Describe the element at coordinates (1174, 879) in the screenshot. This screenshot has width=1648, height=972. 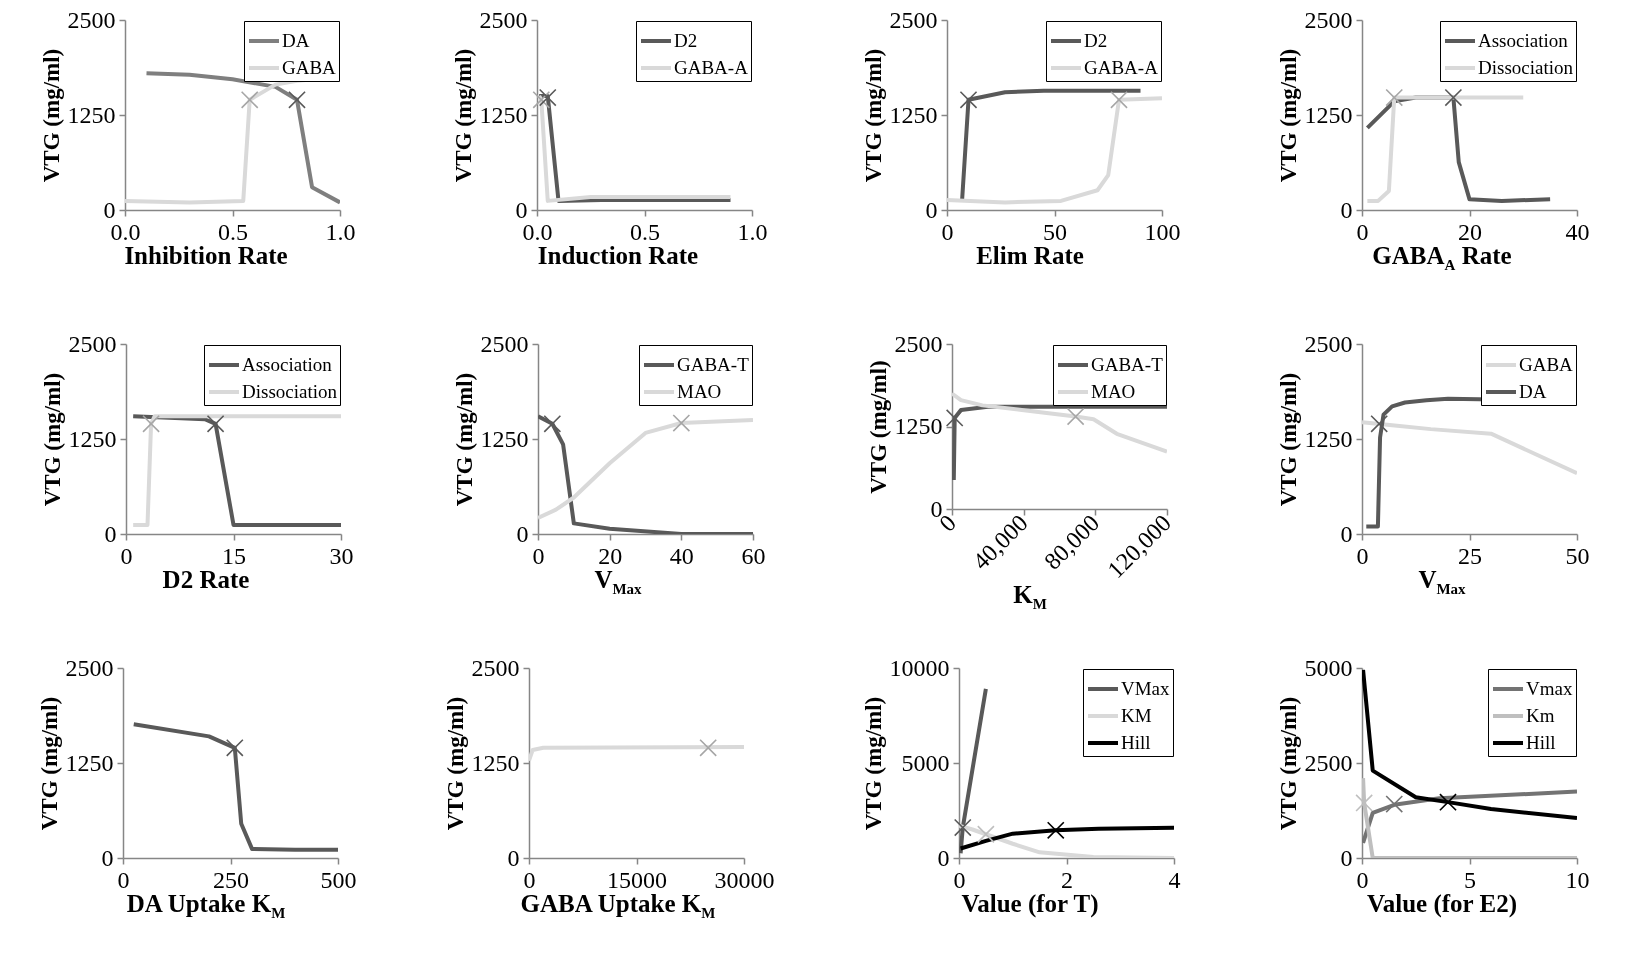
I see `x-tick-label: 4` at that location.